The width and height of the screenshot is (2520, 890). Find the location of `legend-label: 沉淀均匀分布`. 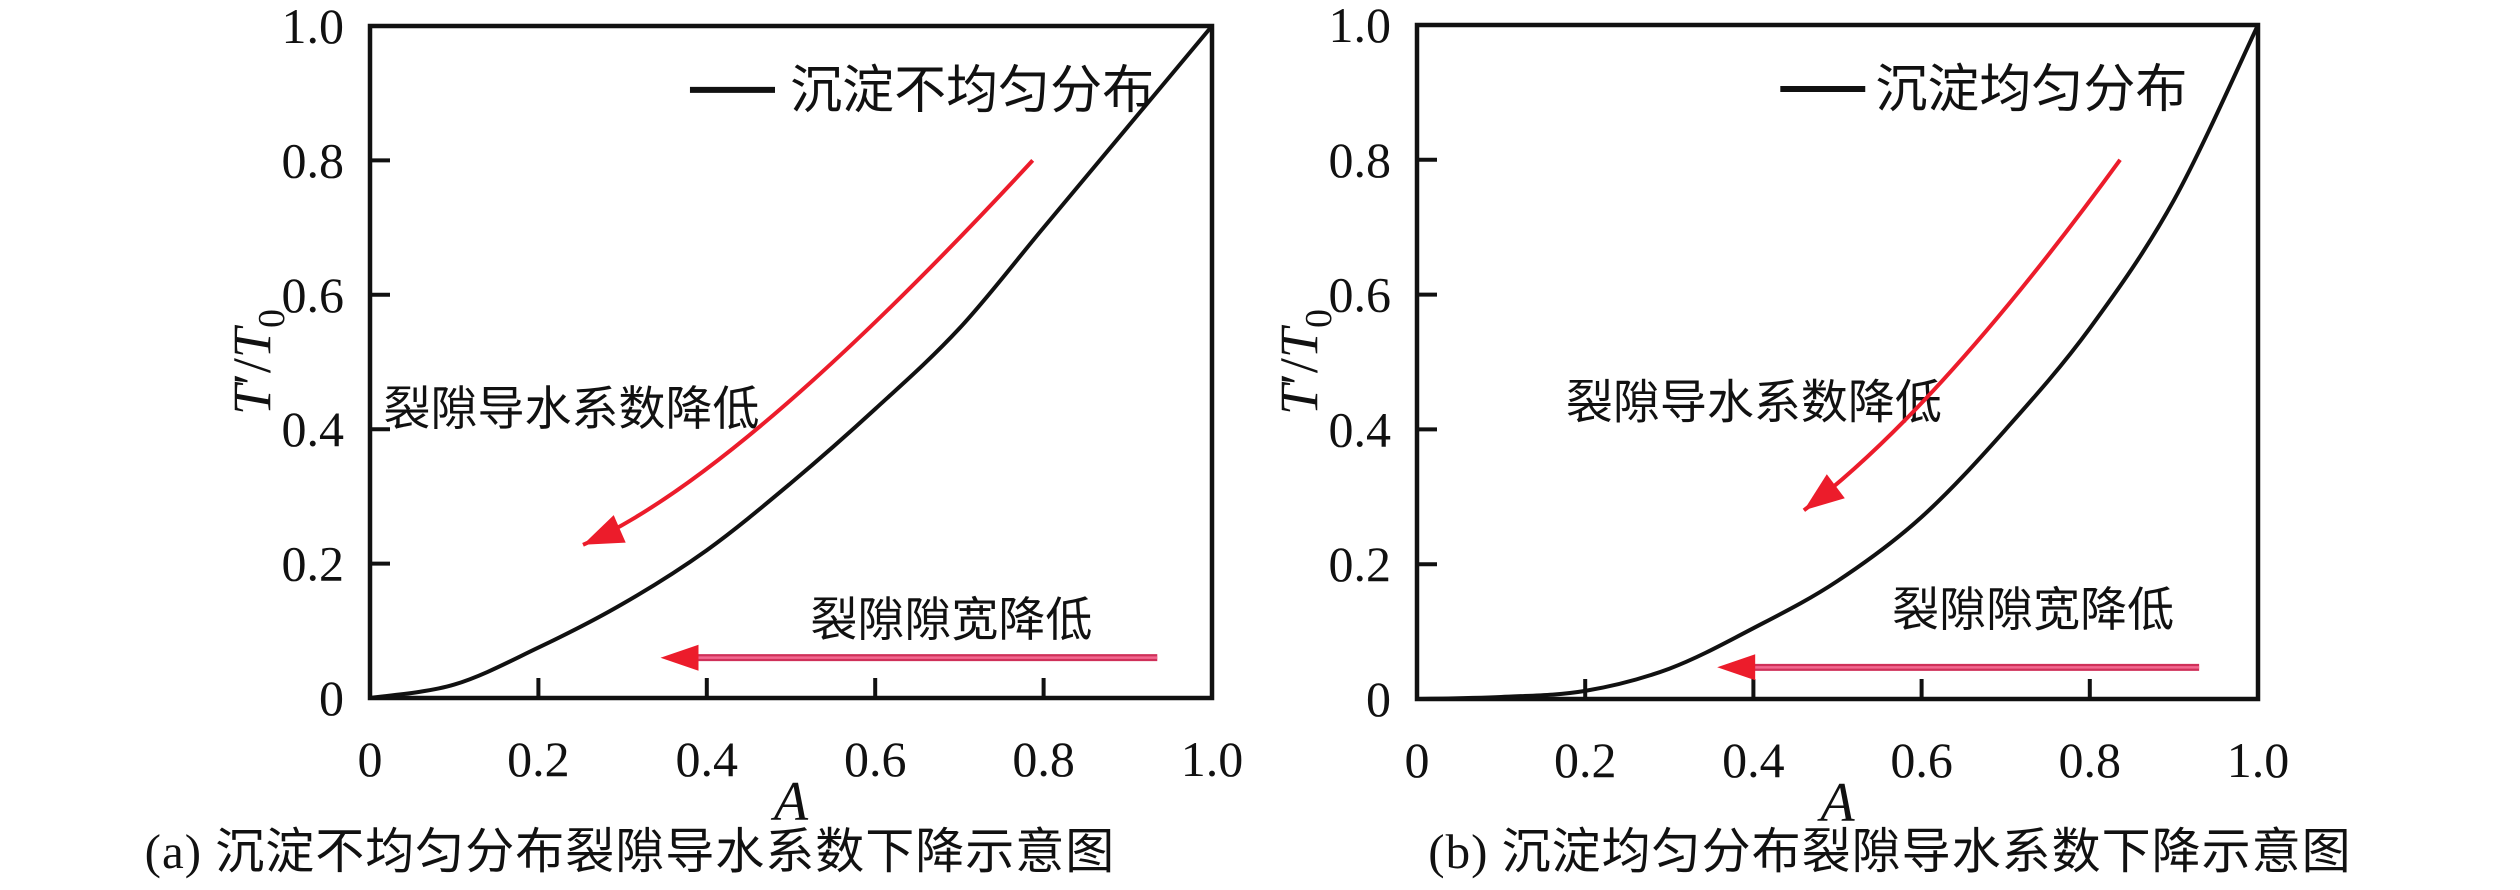

legend-label: 沉淀均匀分布 is located at coordinates (2031, 90).